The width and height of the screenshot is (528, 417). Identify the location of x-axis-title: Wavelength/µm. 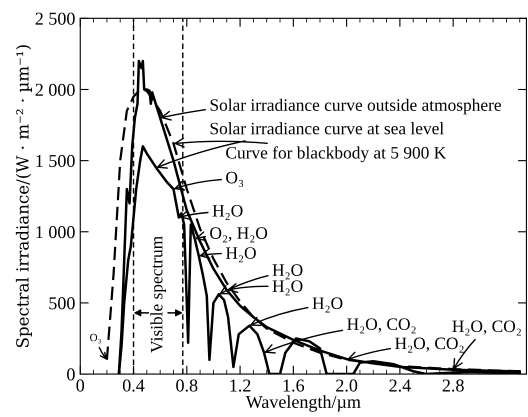
(303, 403).